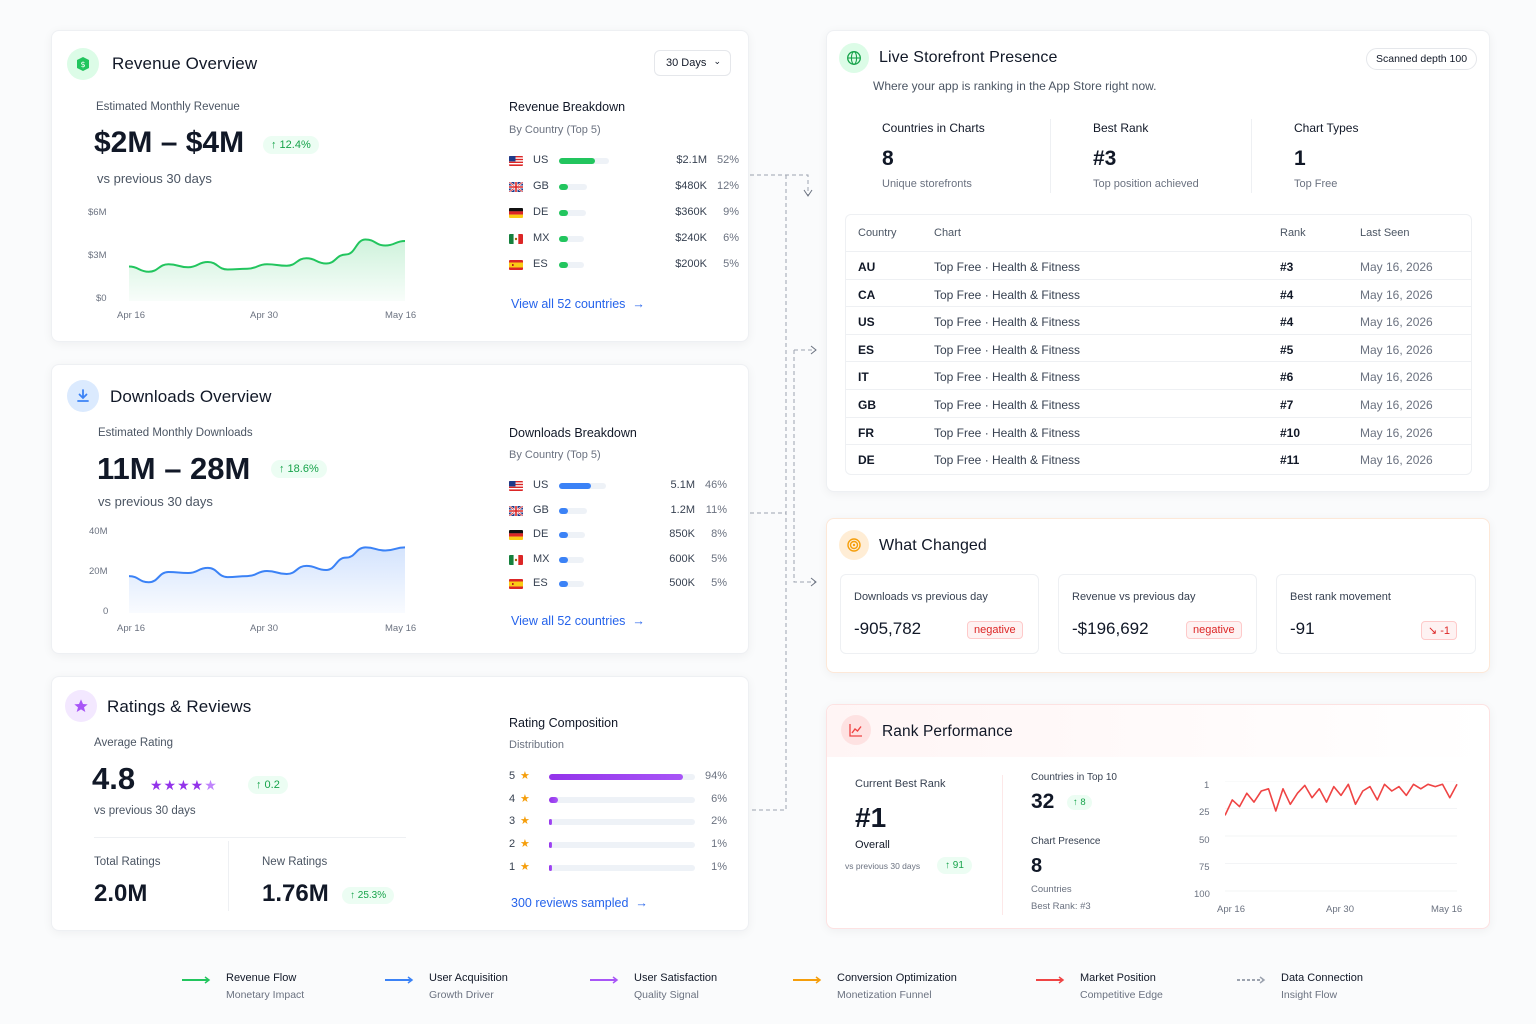 The height and width of the screenshot is (1024, 1536). What do you see at coordinates (564, 723) in the screenshot?
I see `rating-composition-title: Rating Composition` at bounding box center [564, 723].